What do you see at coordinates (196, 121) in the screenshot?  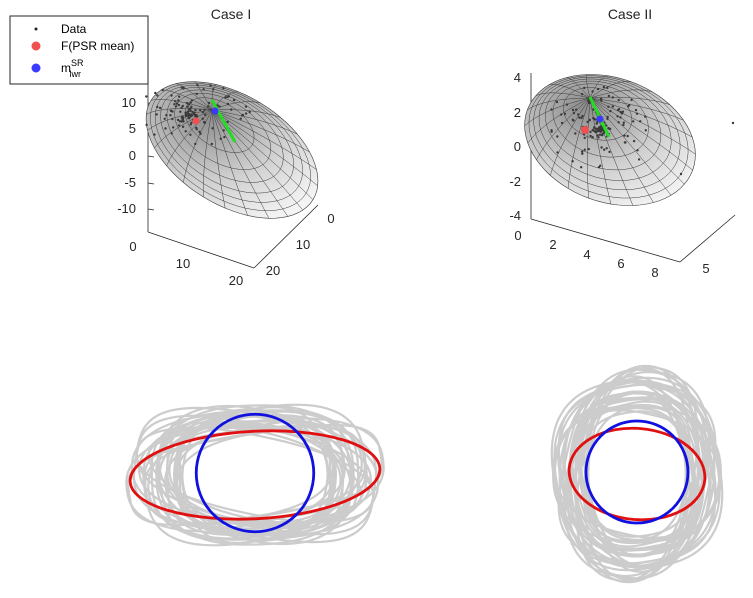 I see `psr-mean-point` at bounding box center [196, 121].